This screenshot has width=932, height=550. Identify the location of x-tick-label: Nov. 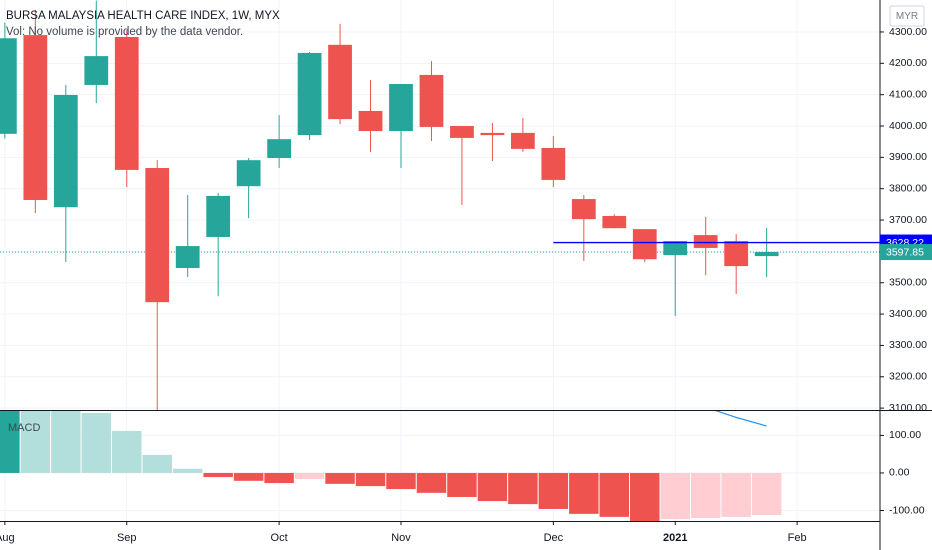
(401, 538).